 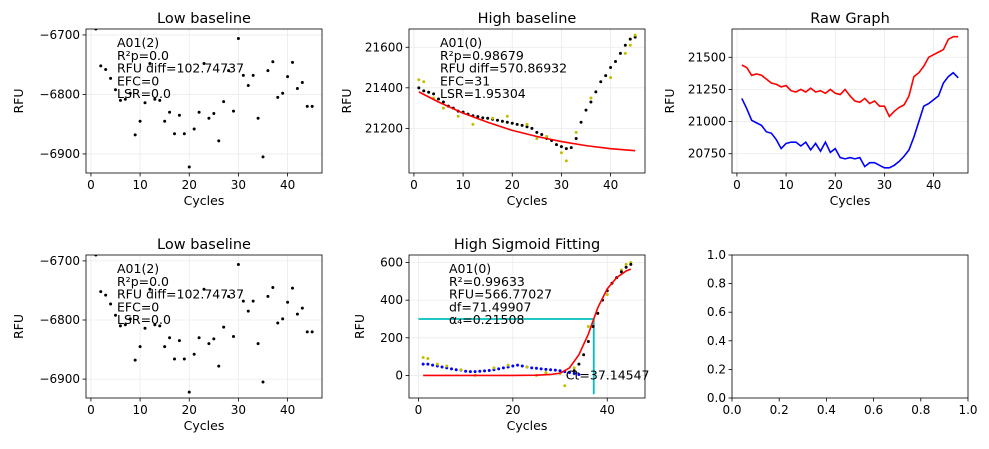 What do you see at coordinates (731, 410) in the screenshot?
I see `x-tick-label: 0.0` at bounding box center [731, 410].